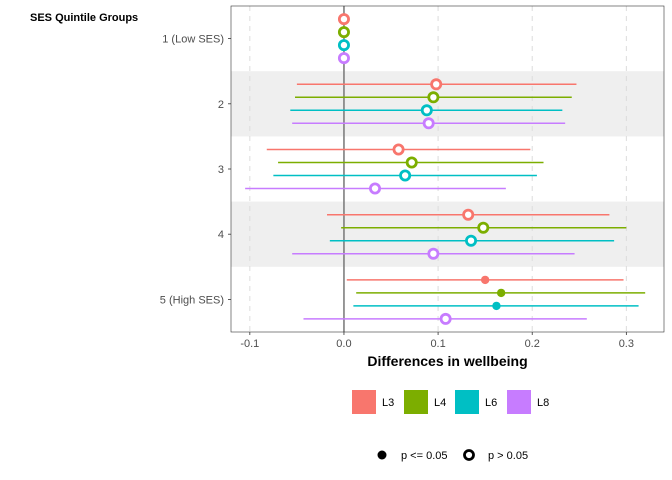 This screenshot has height=480, width=672. Describe the element at coordinates (382, 455) in the screenshot. I see `legend-shape-filled` at that location.